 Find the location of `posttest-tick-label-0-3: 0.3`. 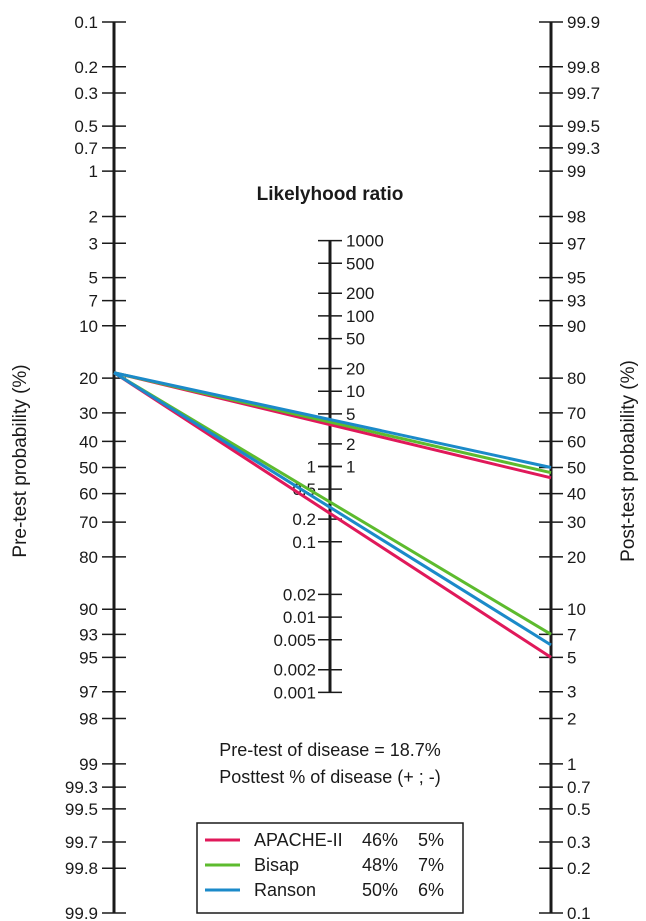

posttest-tick-label-0-3: 0.3 is located at coordinates (579, 842).